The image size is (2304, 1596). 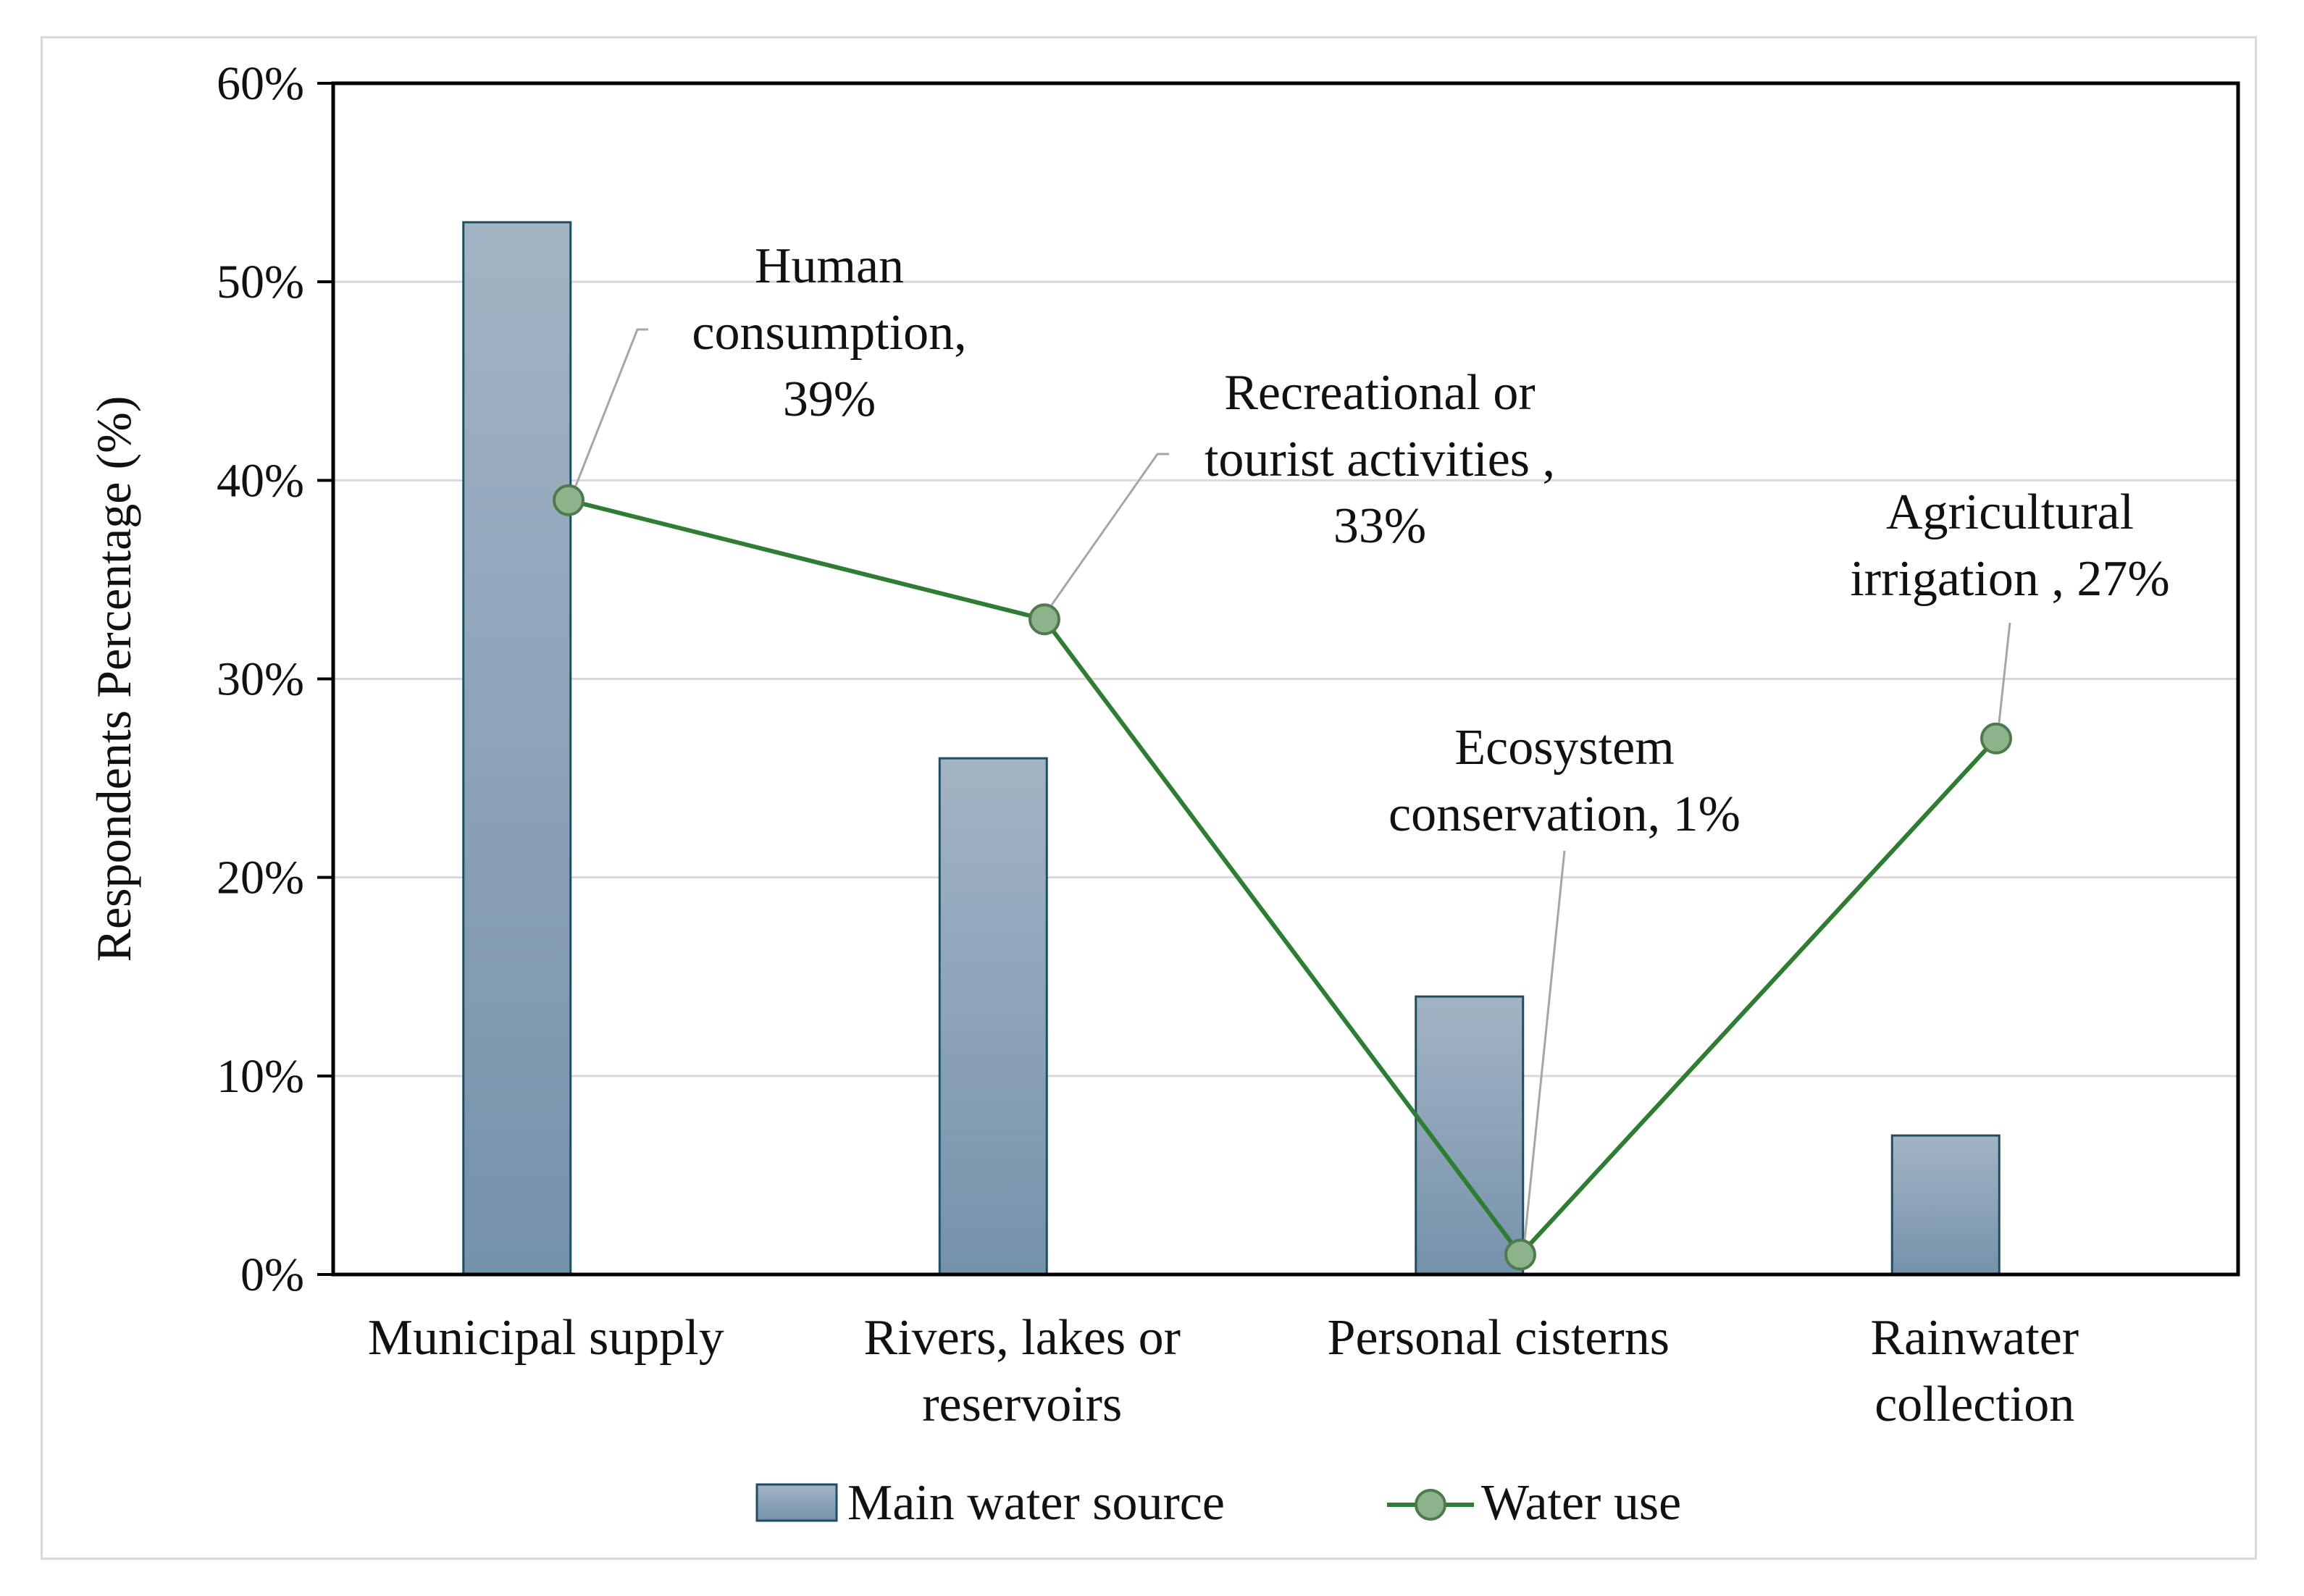 I want to click on x-category-label-line: Rivers, lakes or, so click(x=1022, y=1338).